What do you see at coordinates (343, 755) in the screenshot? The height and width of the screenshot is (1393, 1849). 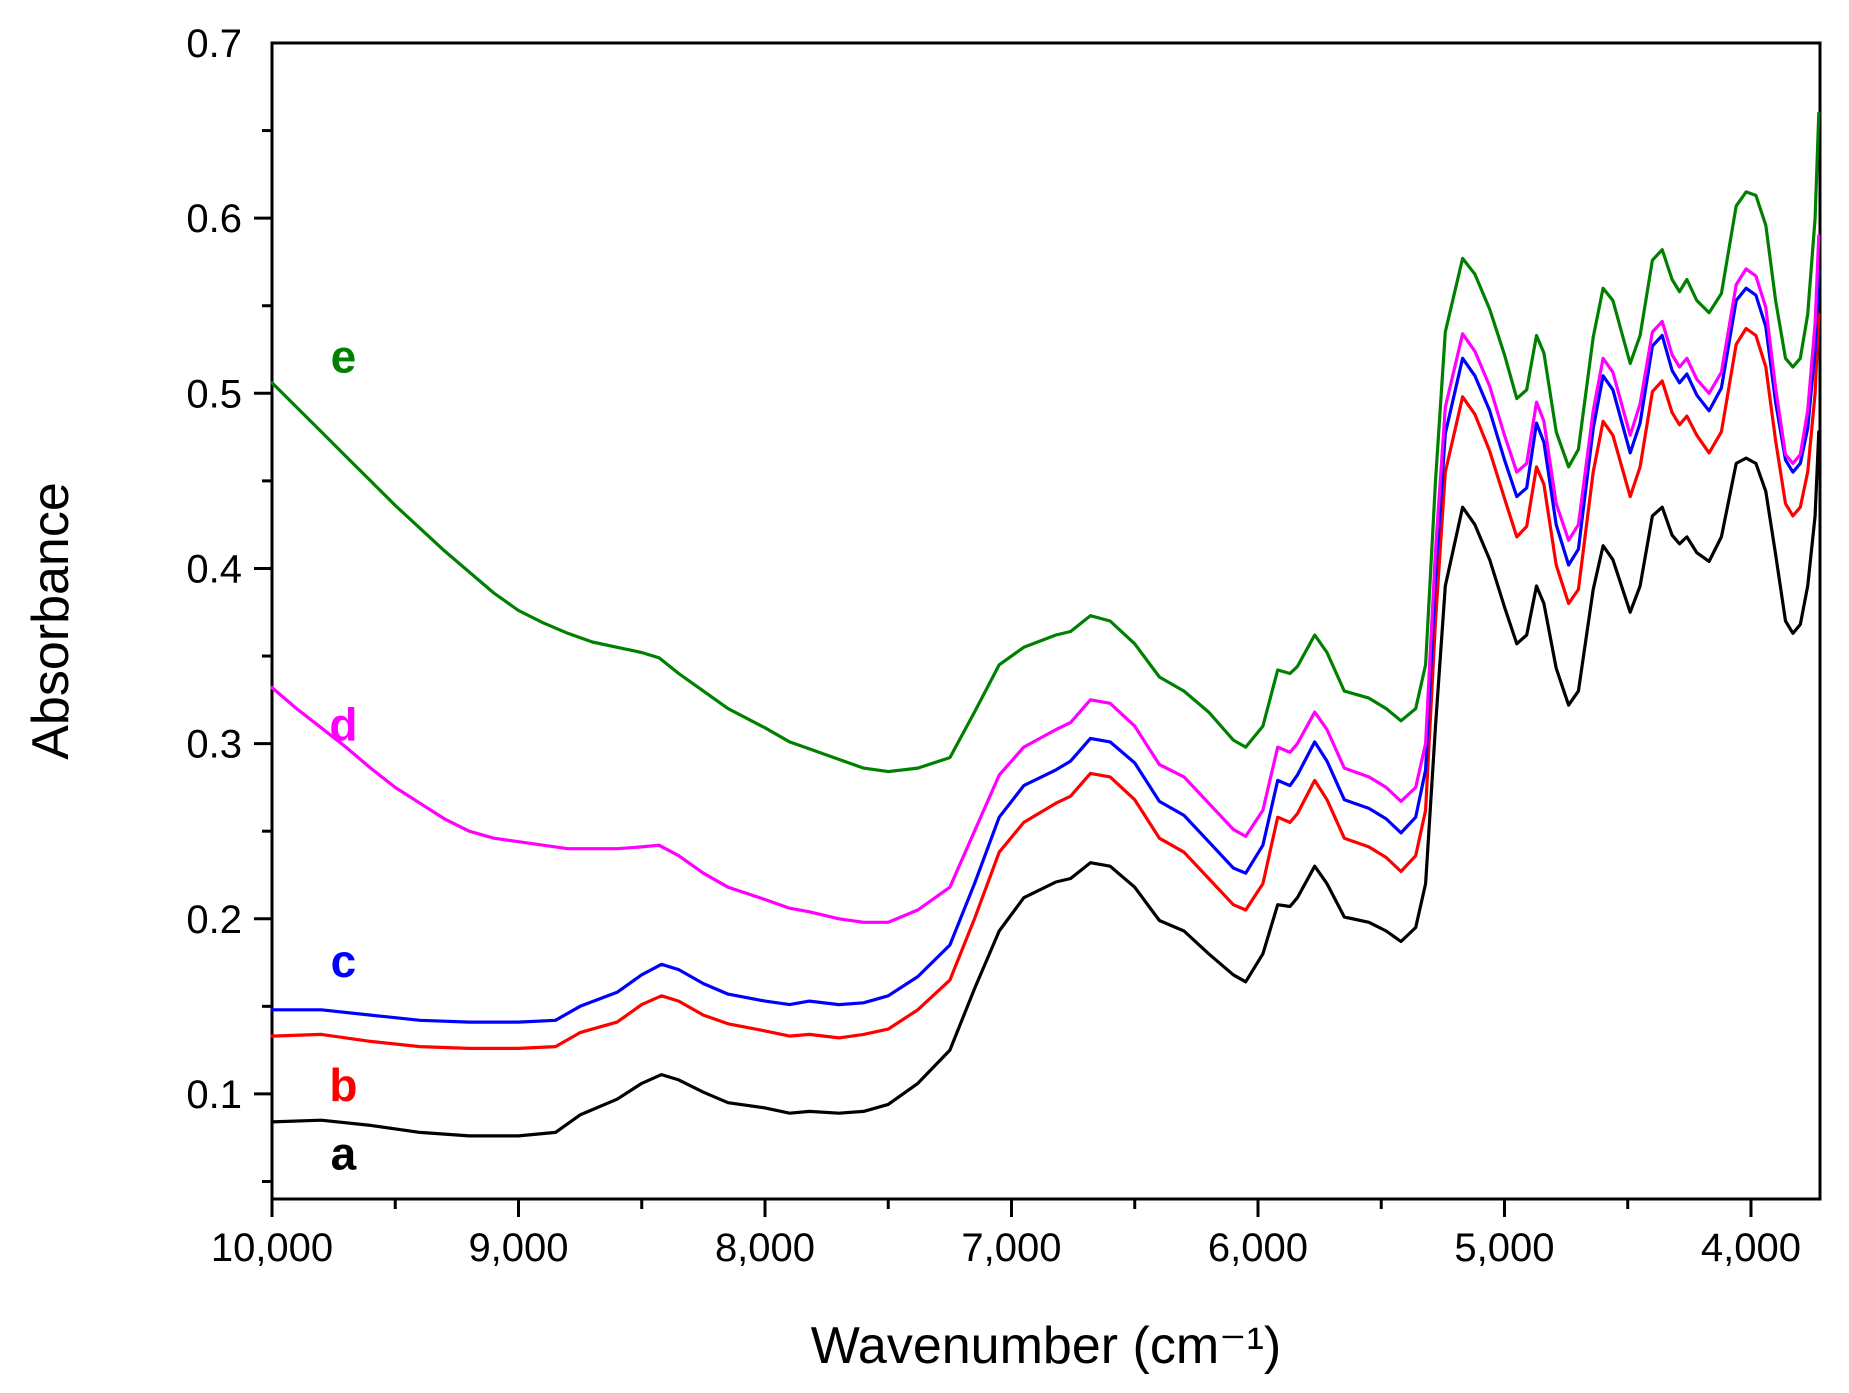 I see `series-labels: ab c d e` at bounding box center [343, 755].